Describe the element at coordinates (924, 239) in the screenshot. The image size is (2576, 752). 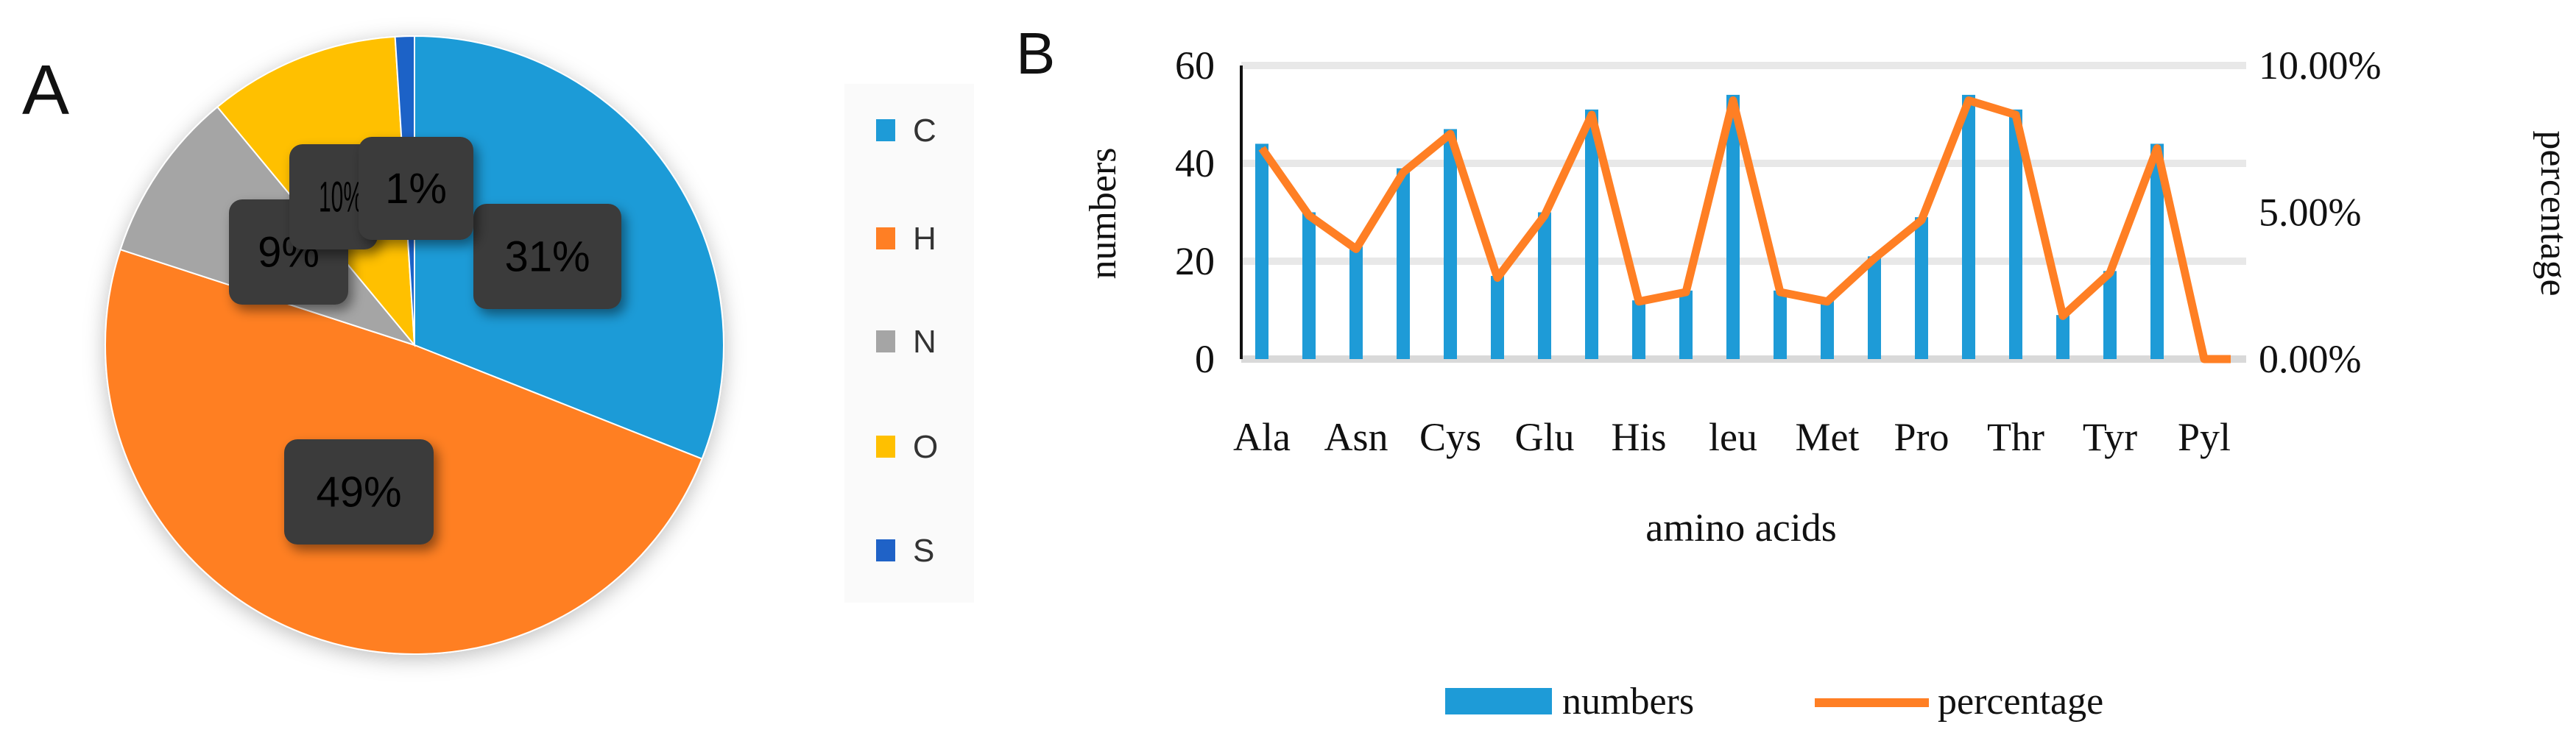
I see `legend-label: H` at that location.